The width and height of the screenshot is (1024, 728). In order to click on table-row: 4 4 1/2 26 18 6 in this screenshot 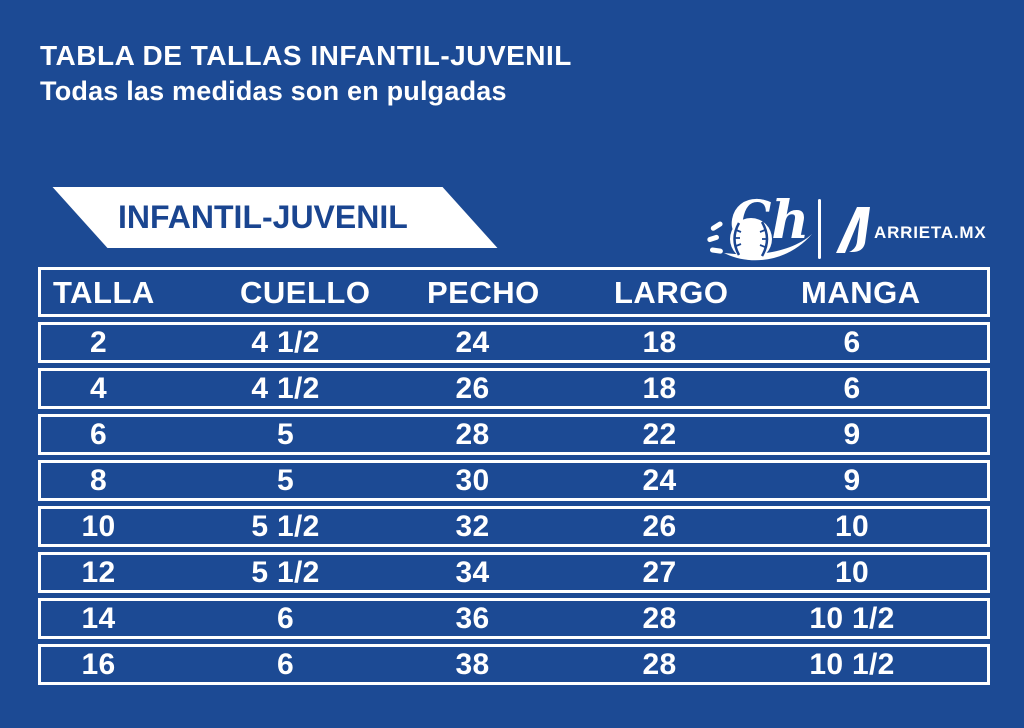, I will do `click(514, 388)`.